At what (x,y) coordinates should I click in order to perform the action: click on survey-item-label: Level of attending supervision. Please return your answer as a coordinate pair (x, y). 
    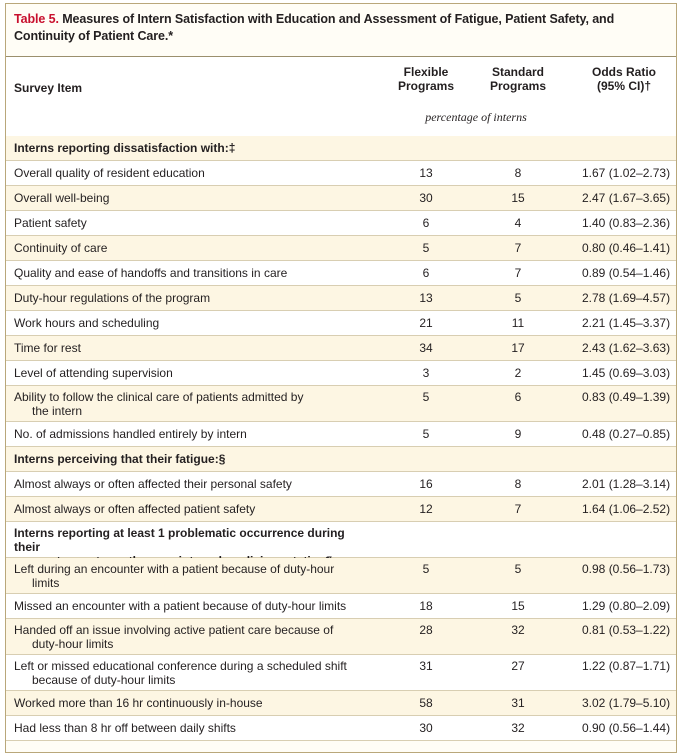
    Looking at the image, I should click on (194, 373).